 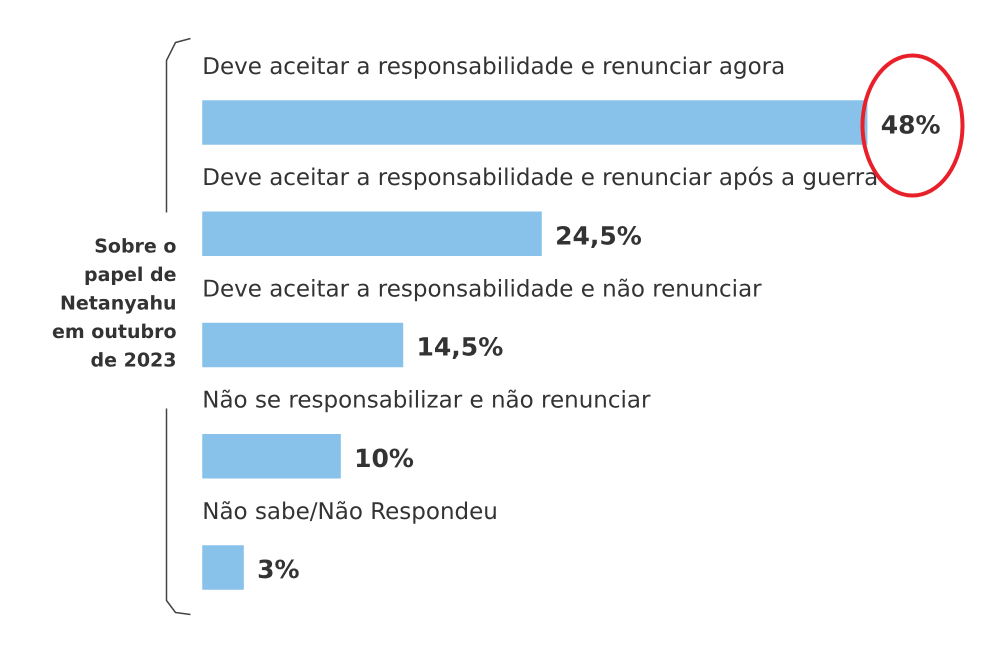 What do you see at coordinates (598, 235) in the screenshot?
I see `data-label: 24,5%` at bounding box center [598, 235].